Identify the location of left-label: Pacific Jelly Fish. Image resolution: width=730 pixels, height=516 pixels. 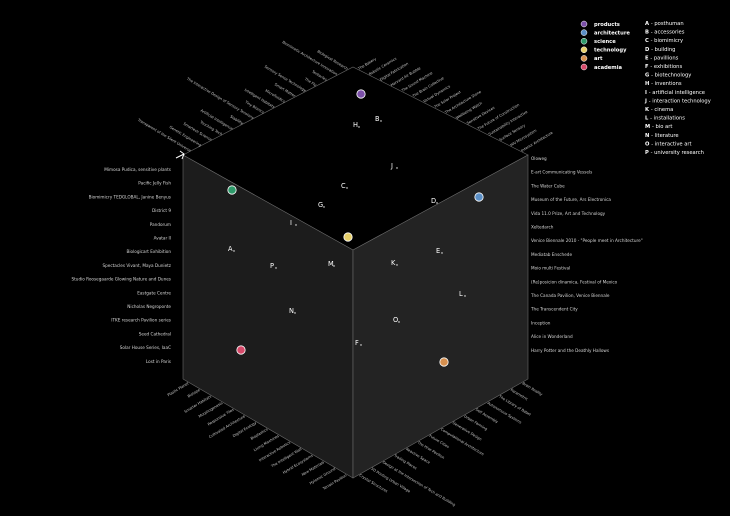
(154, 183).